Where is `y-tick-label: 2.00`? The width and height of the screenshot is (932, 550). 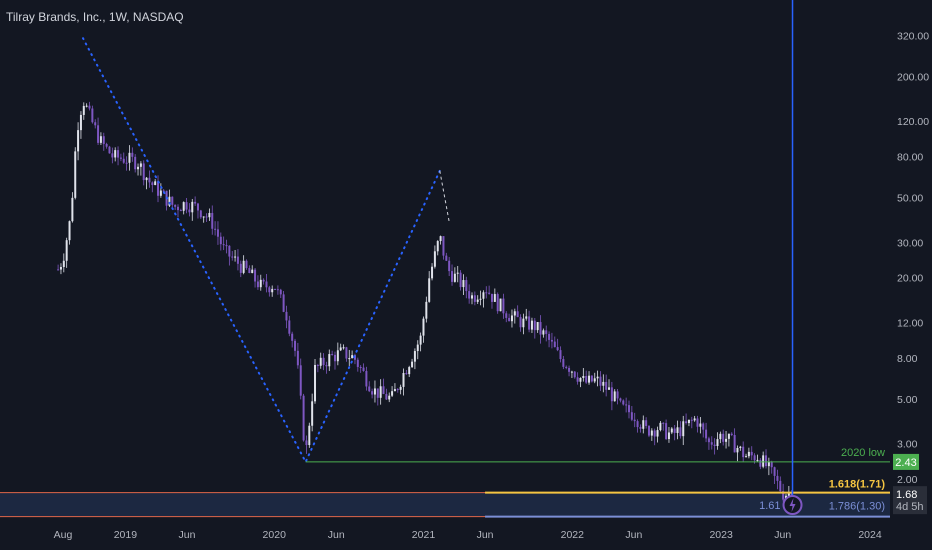 y-tick-label: 2.00 is located at coordinates (907, 480).